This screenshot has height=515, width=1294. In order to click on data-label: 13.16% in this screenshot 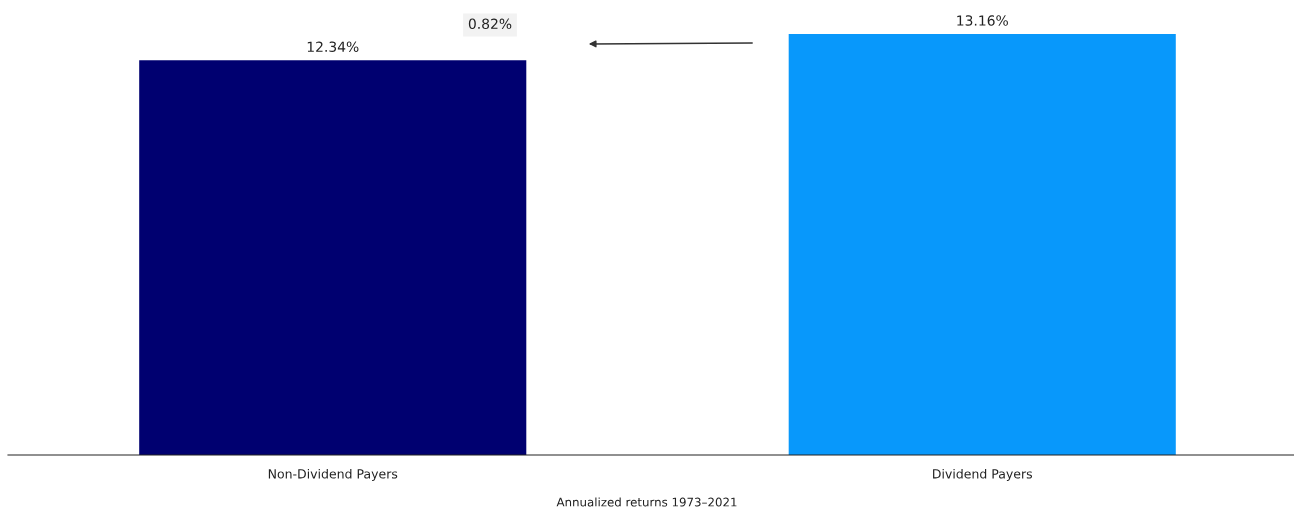, I will do `click(982, 20)`.